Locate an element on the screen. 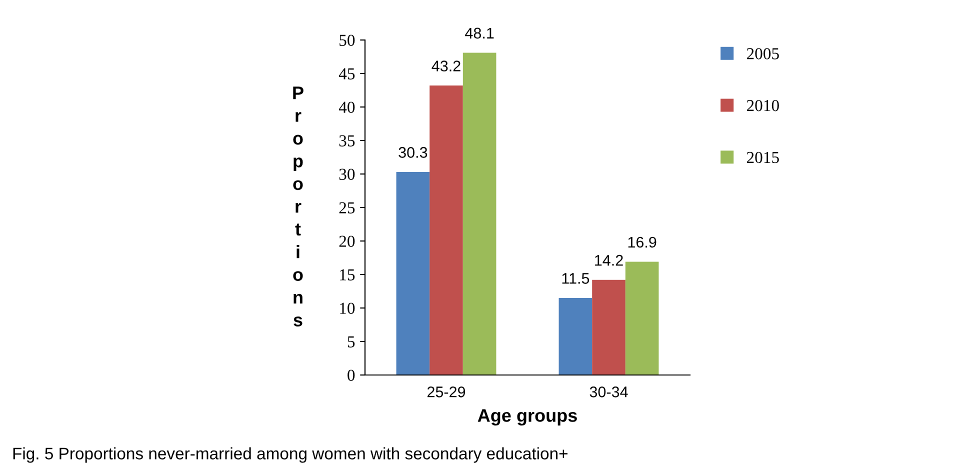 The width and height of the screenshot is (955, 474). data-label: 16.9 is located at coordinates (642, 242).